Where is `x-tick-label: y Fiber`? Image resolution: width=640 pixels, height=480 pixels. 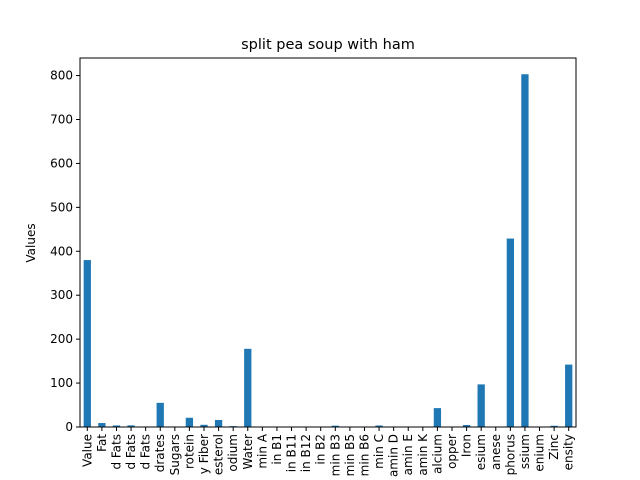
x-tick-label: y Fiber is located at coordinates (204, 454).